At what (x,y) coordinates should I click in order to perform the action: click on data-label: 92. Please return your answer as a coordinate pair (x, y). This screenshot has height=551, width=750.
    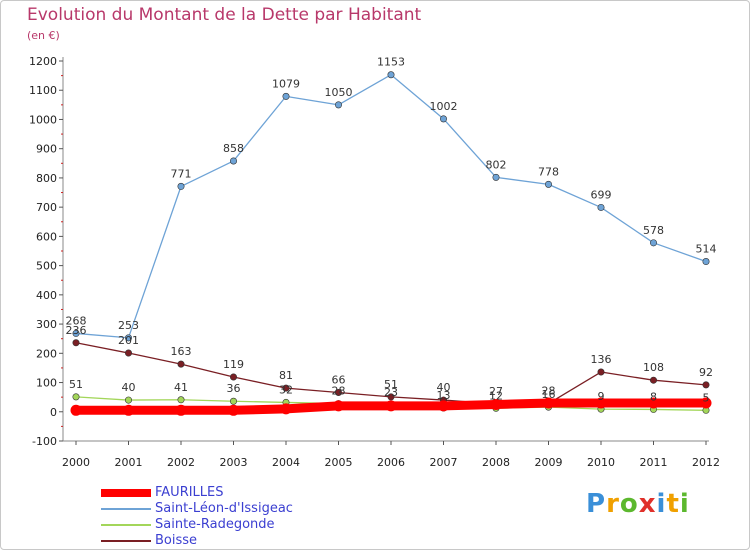
    Looking at the image, I should click on (706, 372).